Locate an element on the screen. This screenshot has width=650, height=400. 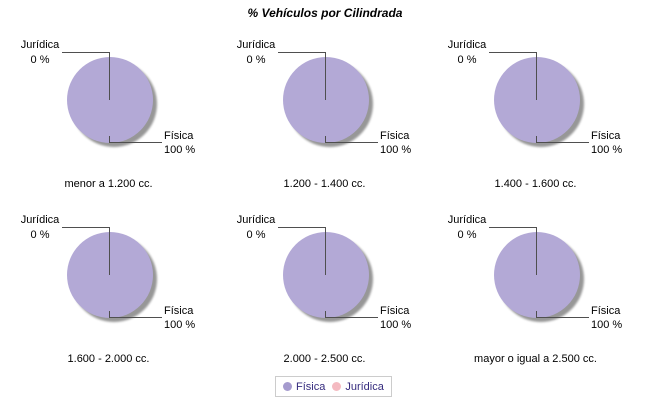
pie-caption: mayor o igual a 2.500 cc. is located at coordinates (535, 359).